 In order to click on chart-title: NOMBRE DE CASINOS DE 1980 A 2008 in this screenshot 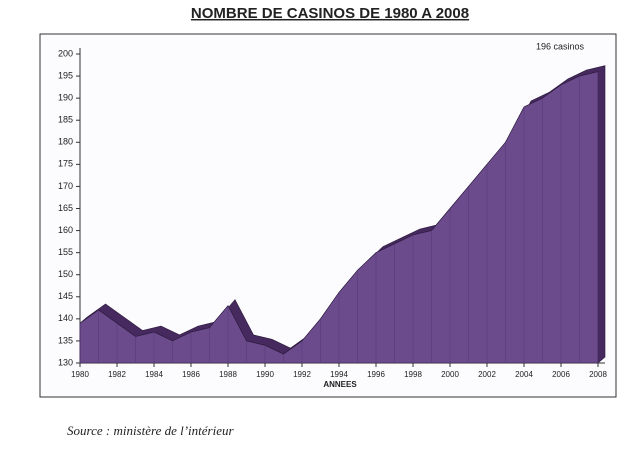, I will do `click(330, 13)`.